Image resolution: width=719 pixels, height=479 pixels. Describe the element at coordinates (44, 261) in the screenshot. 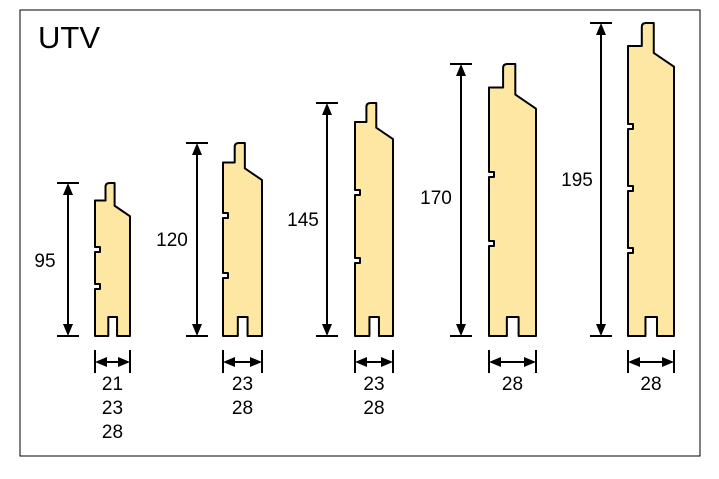

I see `height-label: 95` at that location.